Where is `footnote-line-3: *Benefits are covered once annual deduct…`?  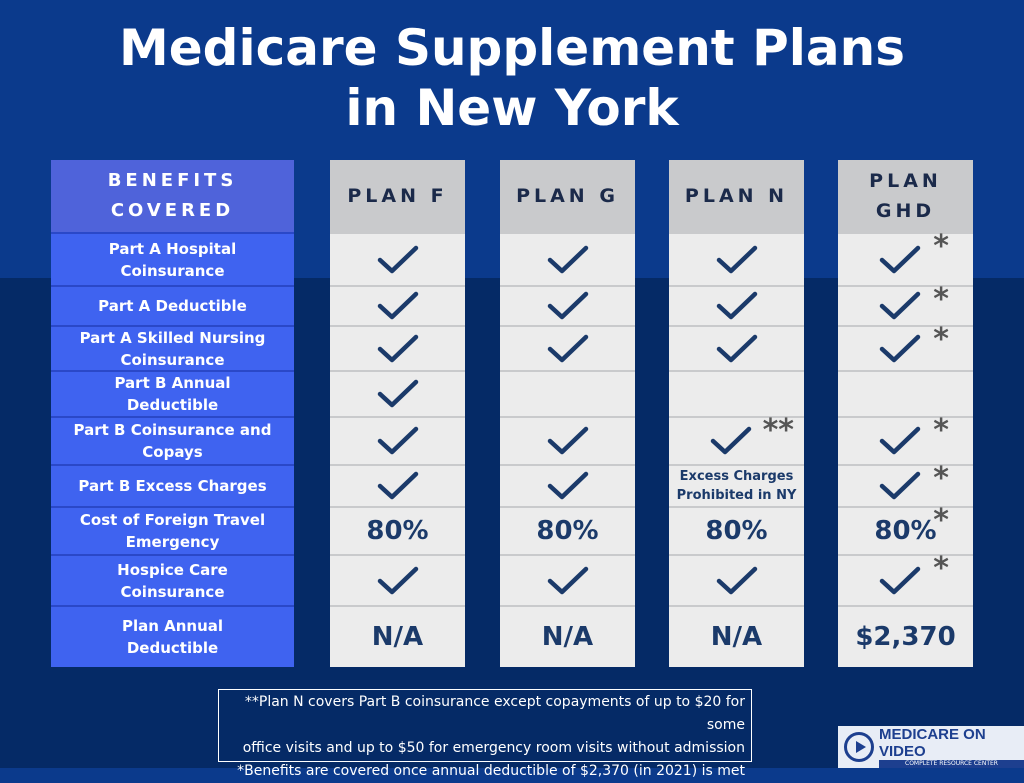
footnote-line-3: *Benefits are covered once annual deduct… is located at coordinates (491, 771).